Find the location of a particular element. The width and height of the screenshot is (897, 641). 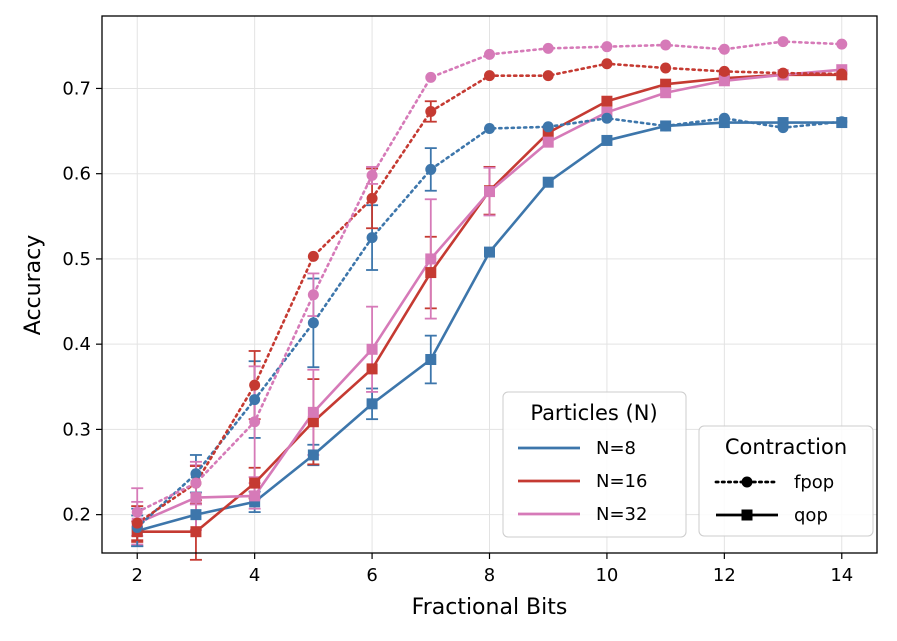

particles-legend: Particles (N) N=8 N=16 N=32 is located at coordinates (594, 464).